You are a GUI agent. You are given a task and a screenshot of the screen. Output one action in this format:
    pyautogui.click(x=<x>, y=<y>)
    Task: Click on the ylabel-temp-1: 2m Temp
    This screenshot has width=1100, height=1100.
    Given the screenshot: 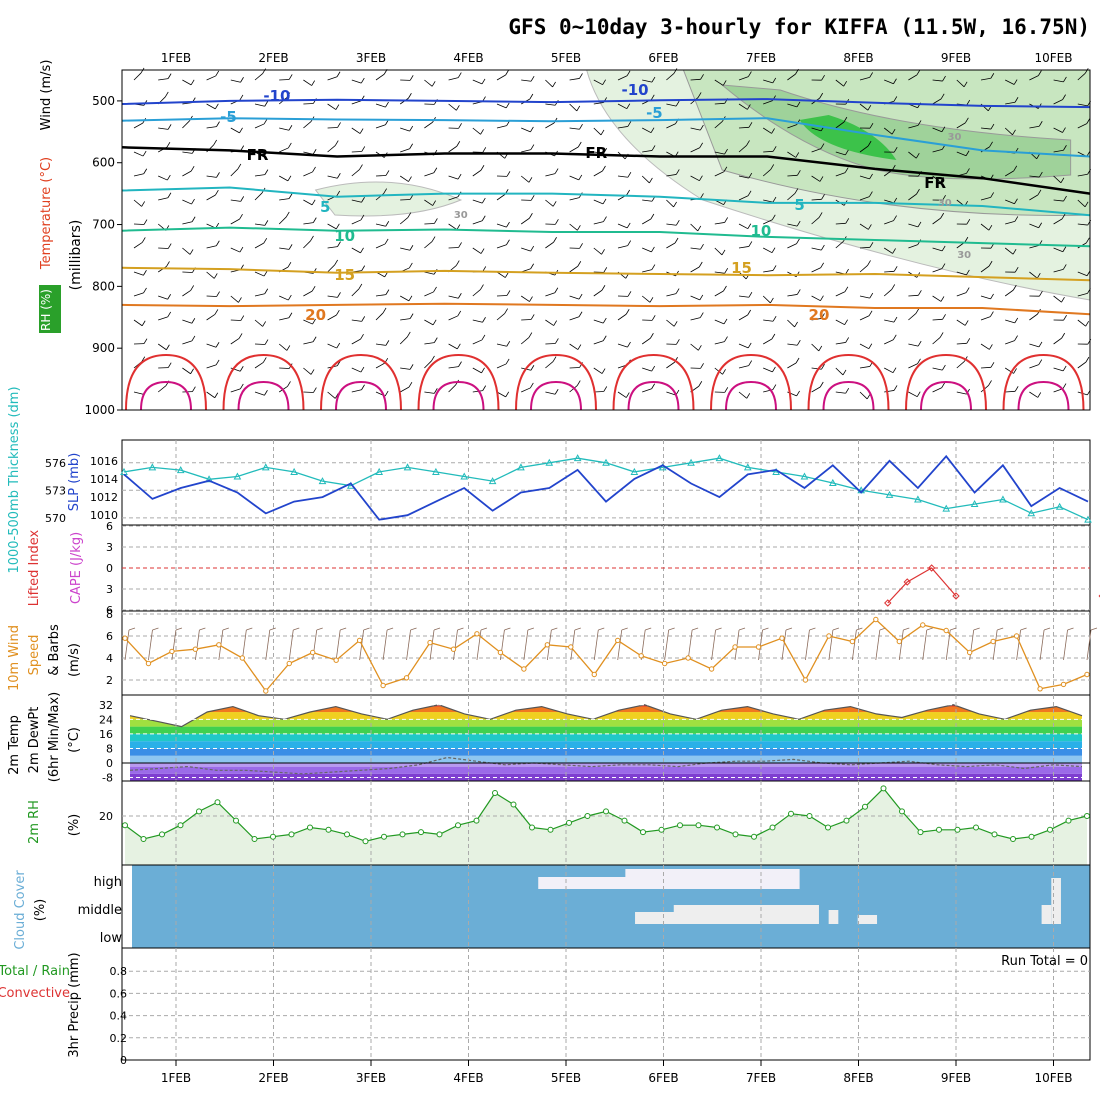 What is the action you would take?
    pyautogui.click(x=14, y=745)
    